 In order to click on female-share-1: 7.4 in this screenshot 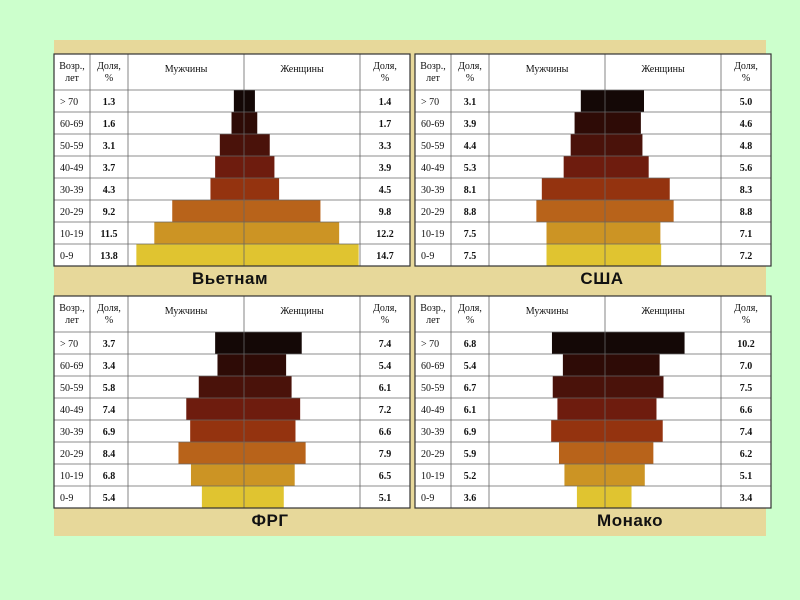, I will do `click(385, 344)`.